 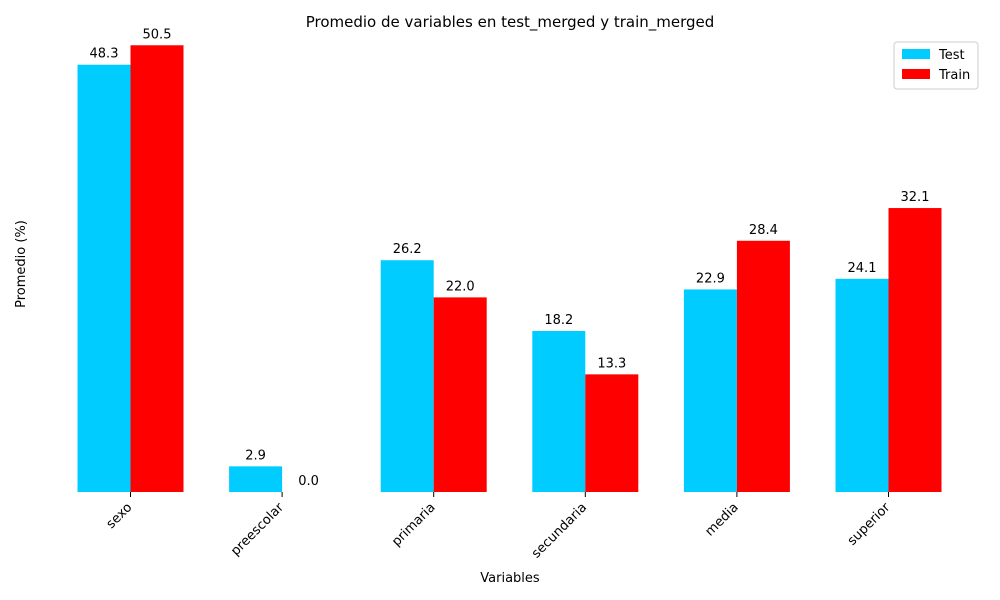 What do you see at coordinates (120, 516) in the screenshot?
I see `x-tick-label-sexo: sexo` at bounding box center [120, 516].